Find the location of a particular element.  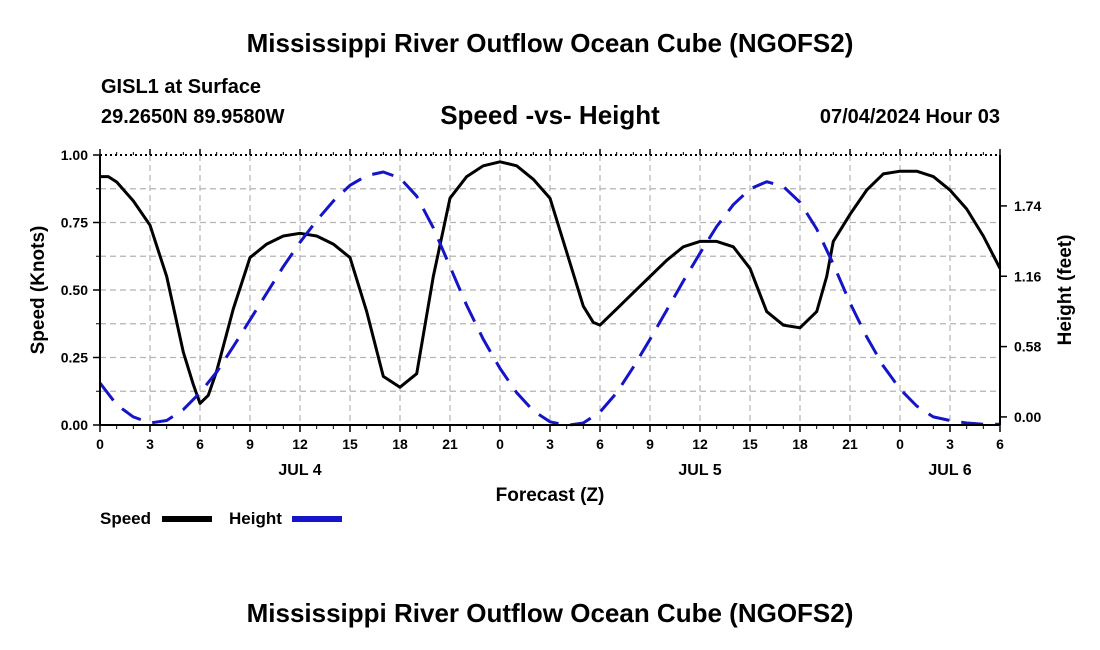

y-tick-label: 1.00 is located at coordinates (74, 155).